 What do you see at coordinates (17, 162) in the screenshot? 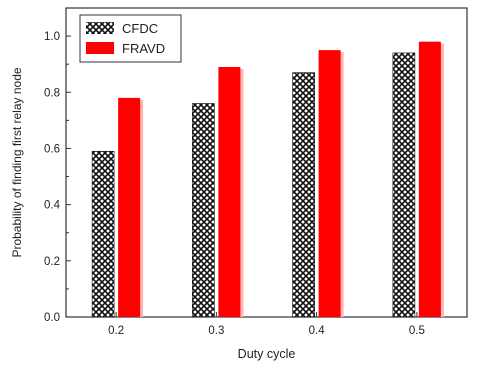
I see `y-axis-label: Probability of finding first relay node` at bounding box center [17, 162].